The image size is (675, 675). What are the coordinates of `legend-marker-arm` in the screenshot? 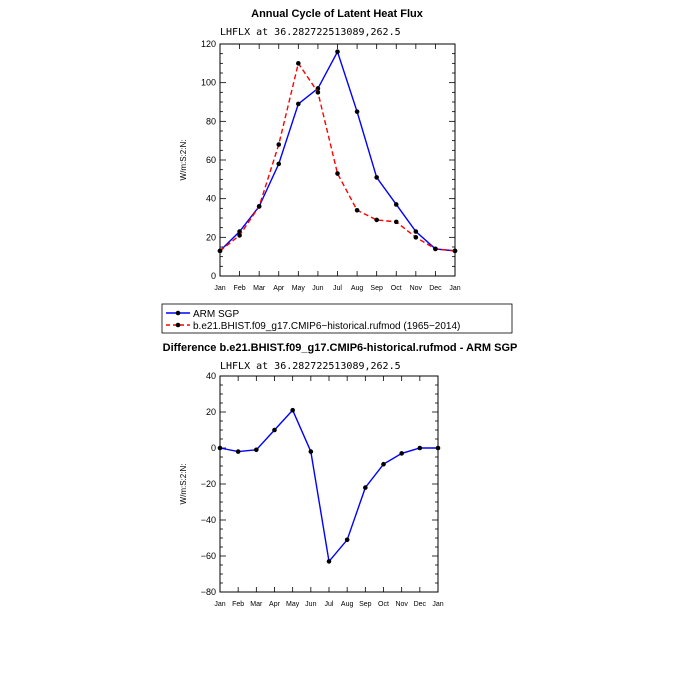 It's located at (178, 313).